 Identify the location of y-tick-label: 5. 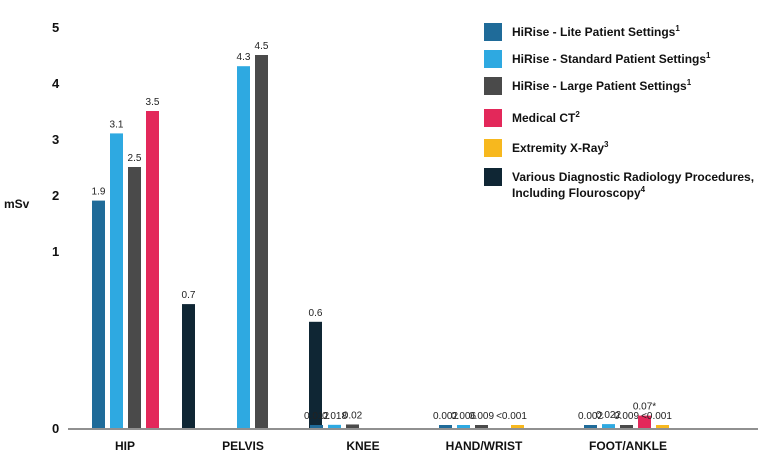
(55, 27).